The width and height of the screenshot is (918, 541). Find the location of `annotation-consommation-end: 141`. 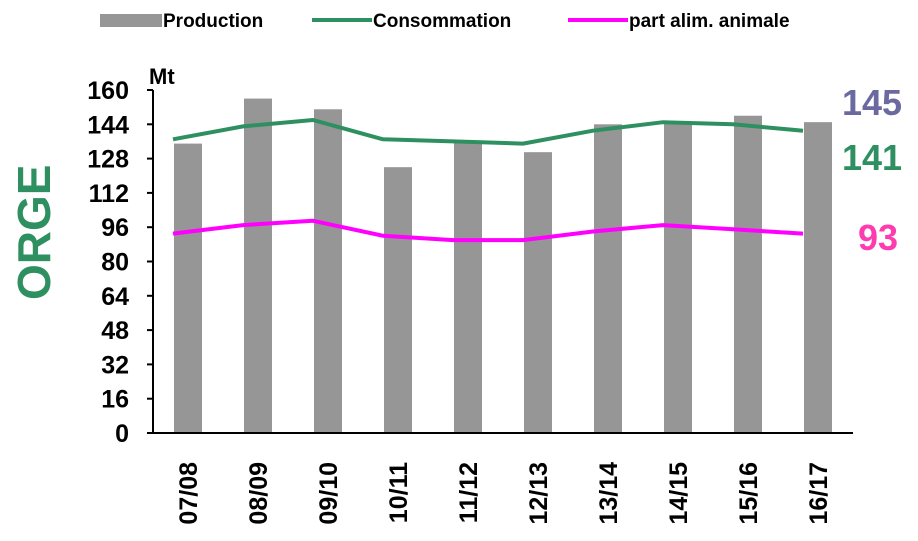

annotation-consommation-end: 141 is located at coordinates (872, 157).